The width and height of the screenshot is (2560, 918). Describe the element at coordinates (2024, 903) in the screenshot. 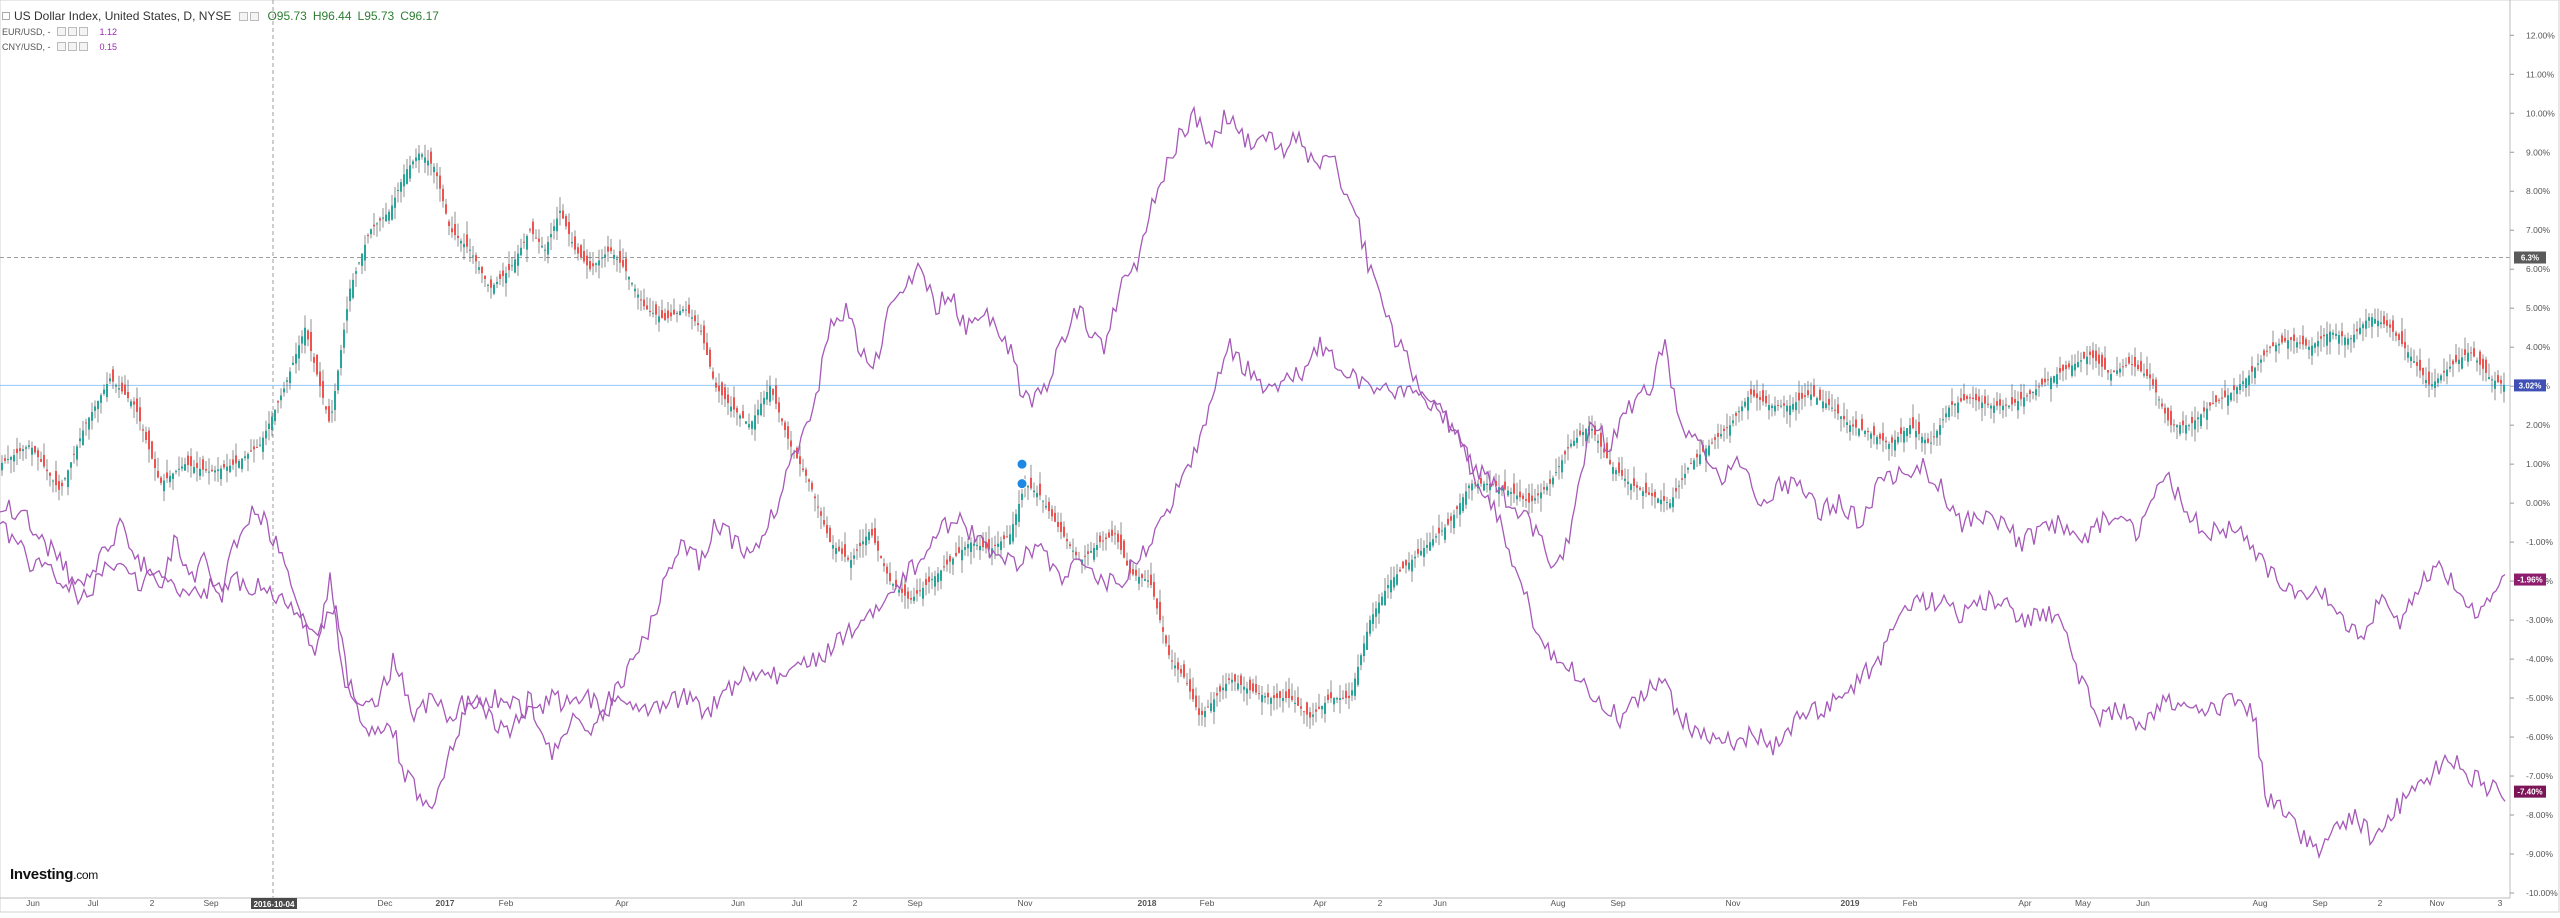

I see `x-tick-label: Apr` at that location.